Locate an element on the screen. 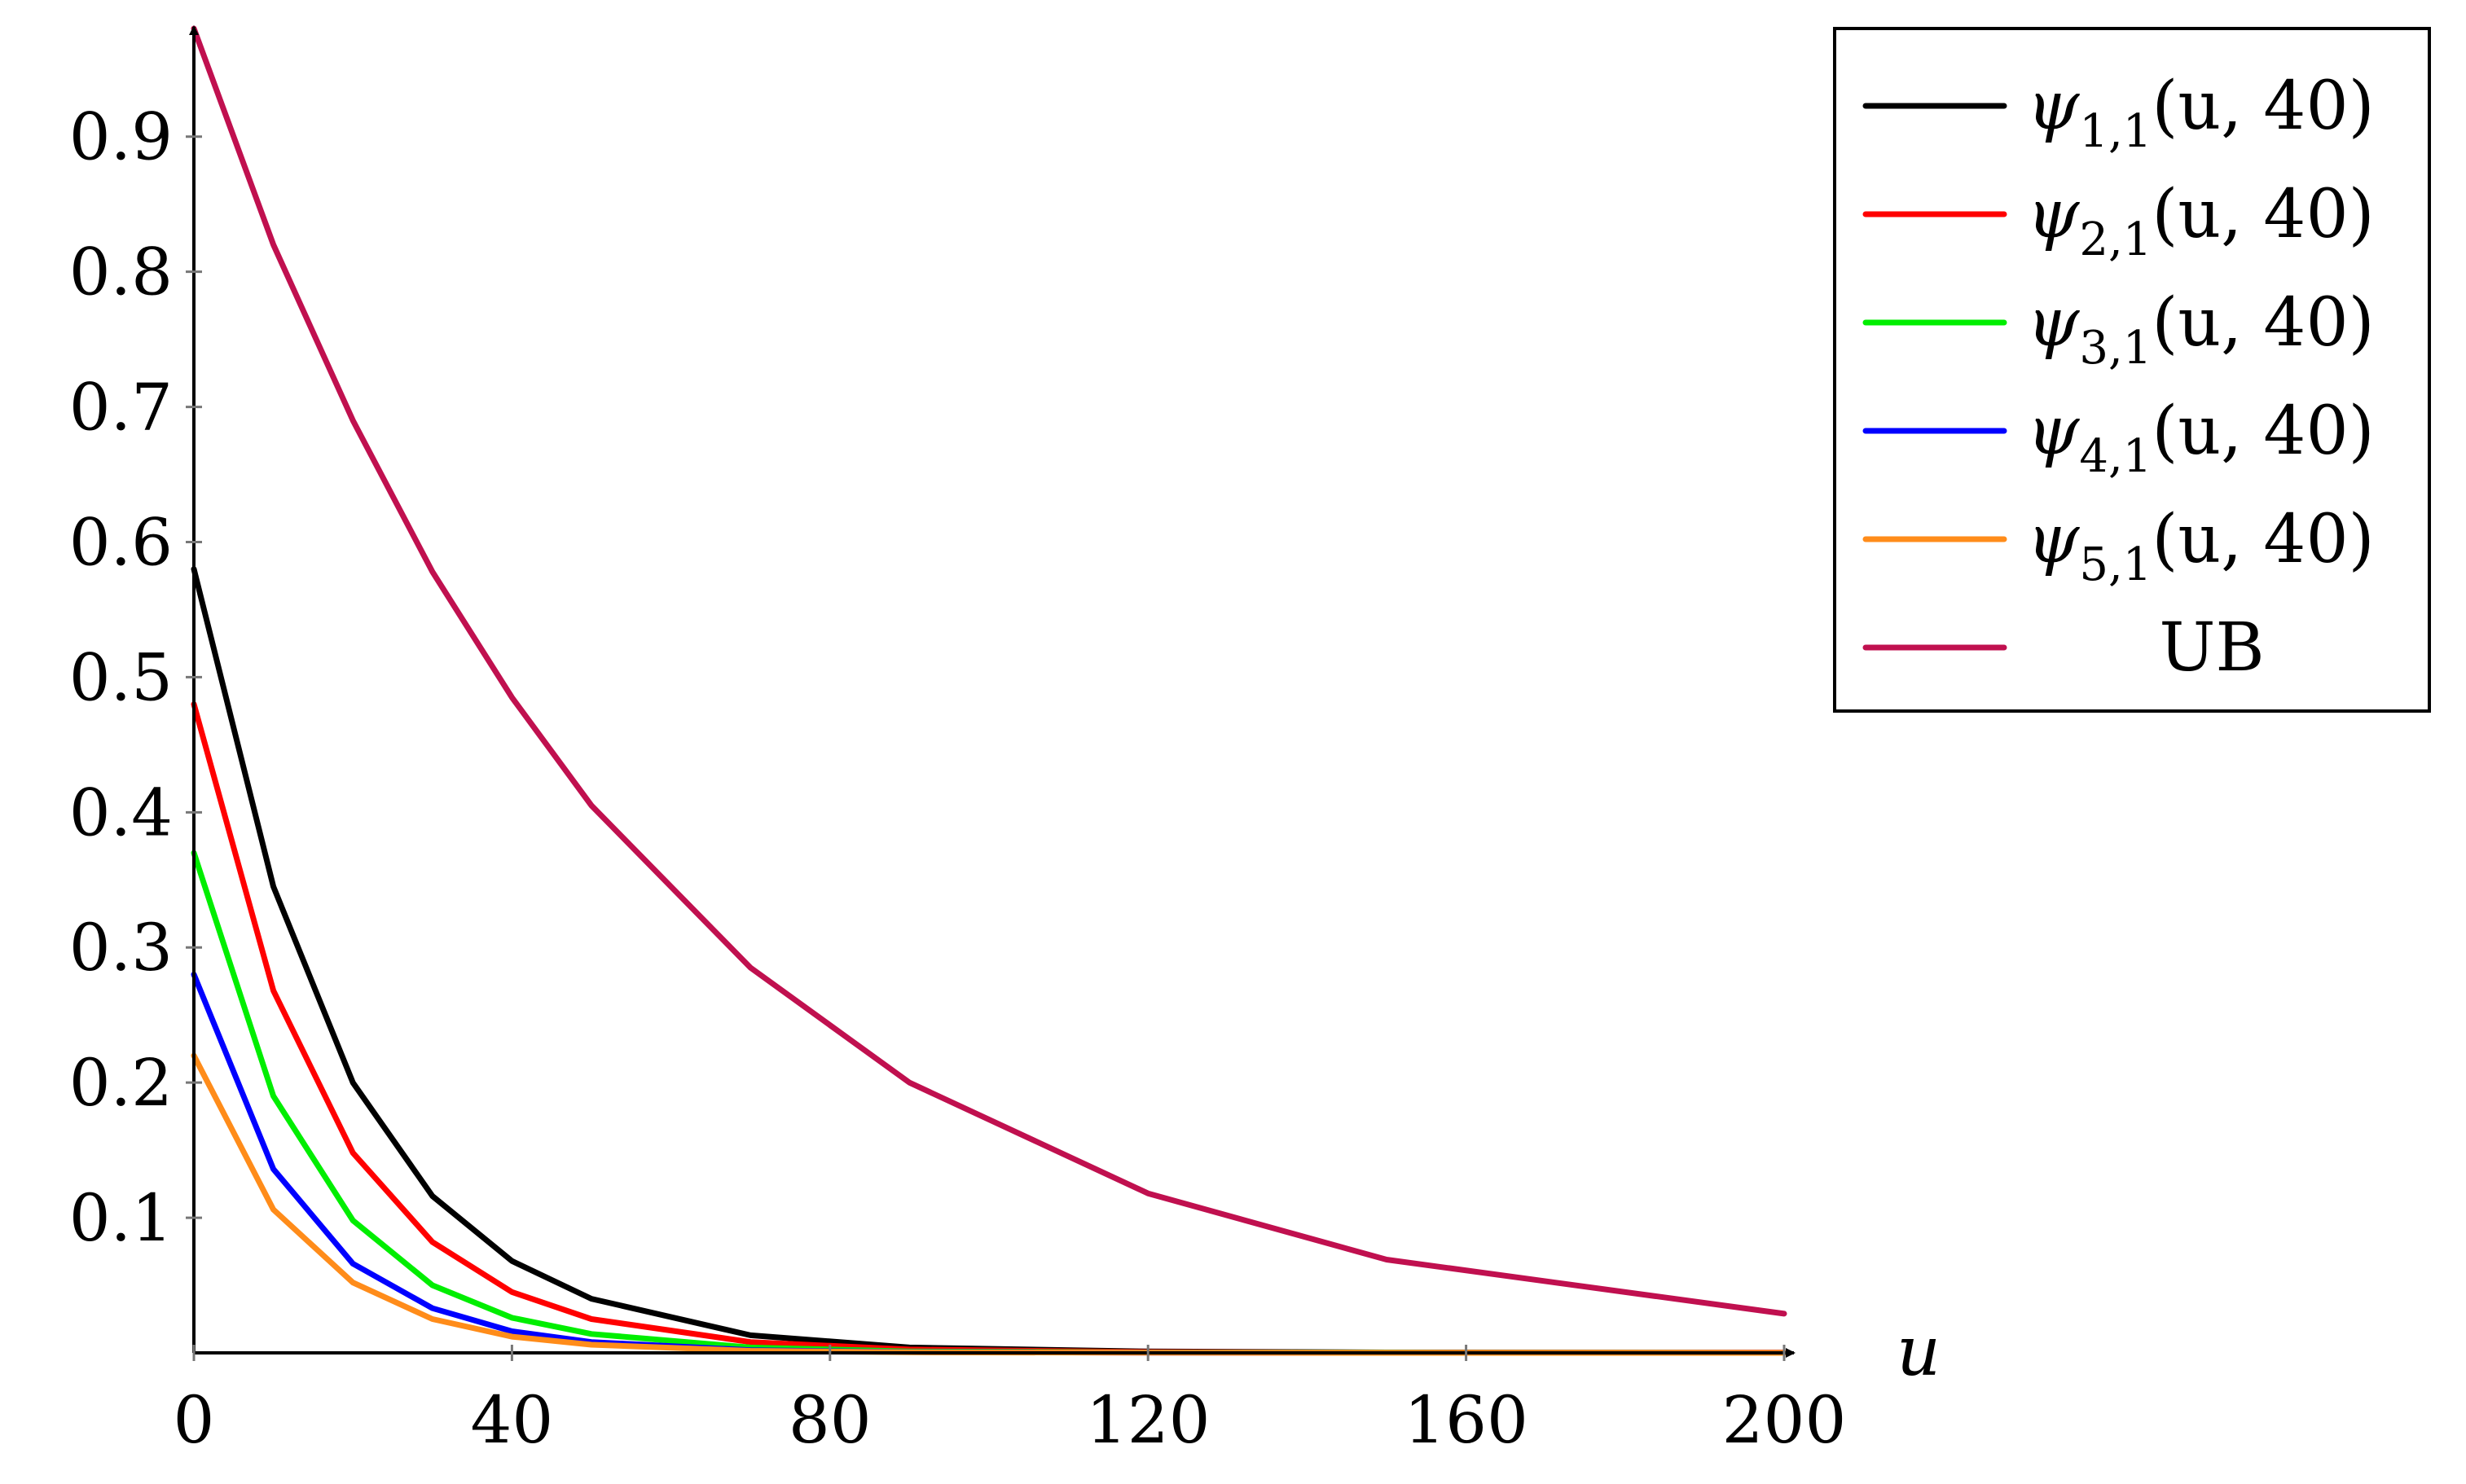 The width and height of the screenshot is (2466, 1484). legend-entry-label: ψ5,1(u, 40) is located at coordinates (2201, 546).